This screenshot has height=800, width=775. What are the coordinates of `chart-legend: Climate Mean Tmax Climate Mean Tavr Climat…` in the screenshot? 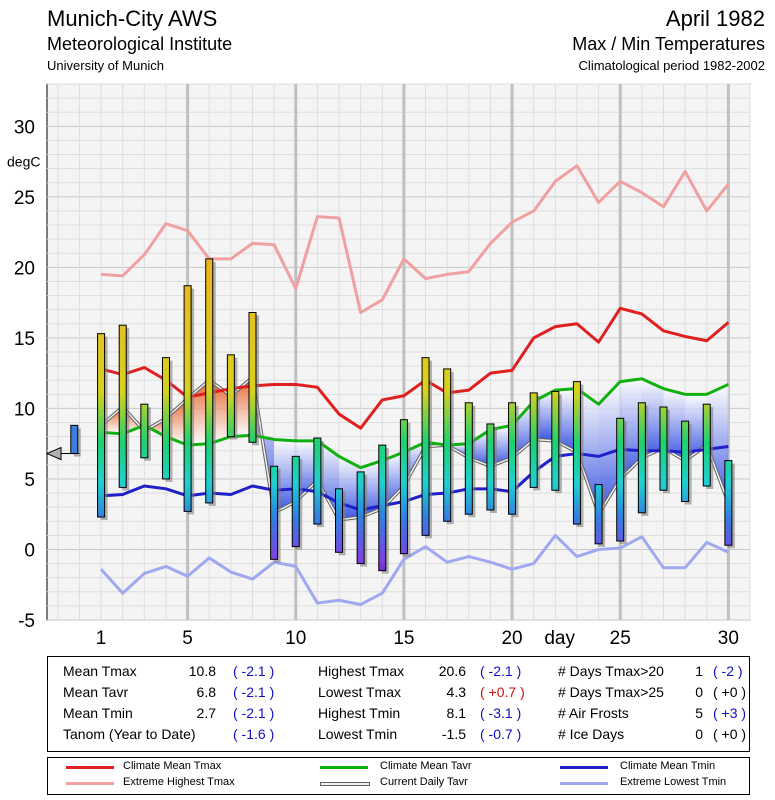 It's located at (398, 776).